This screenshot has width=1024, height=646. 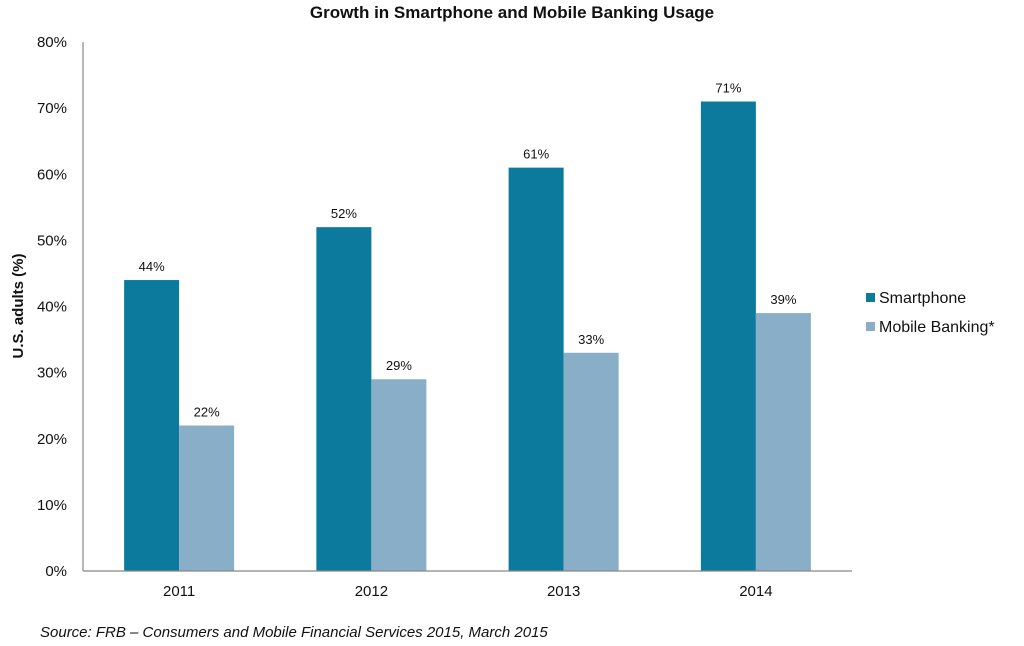 What do you see at coordinates (56, 571) in the screenshot?
I see `y-tick-label: 0%` at bounding box center [56, 571].